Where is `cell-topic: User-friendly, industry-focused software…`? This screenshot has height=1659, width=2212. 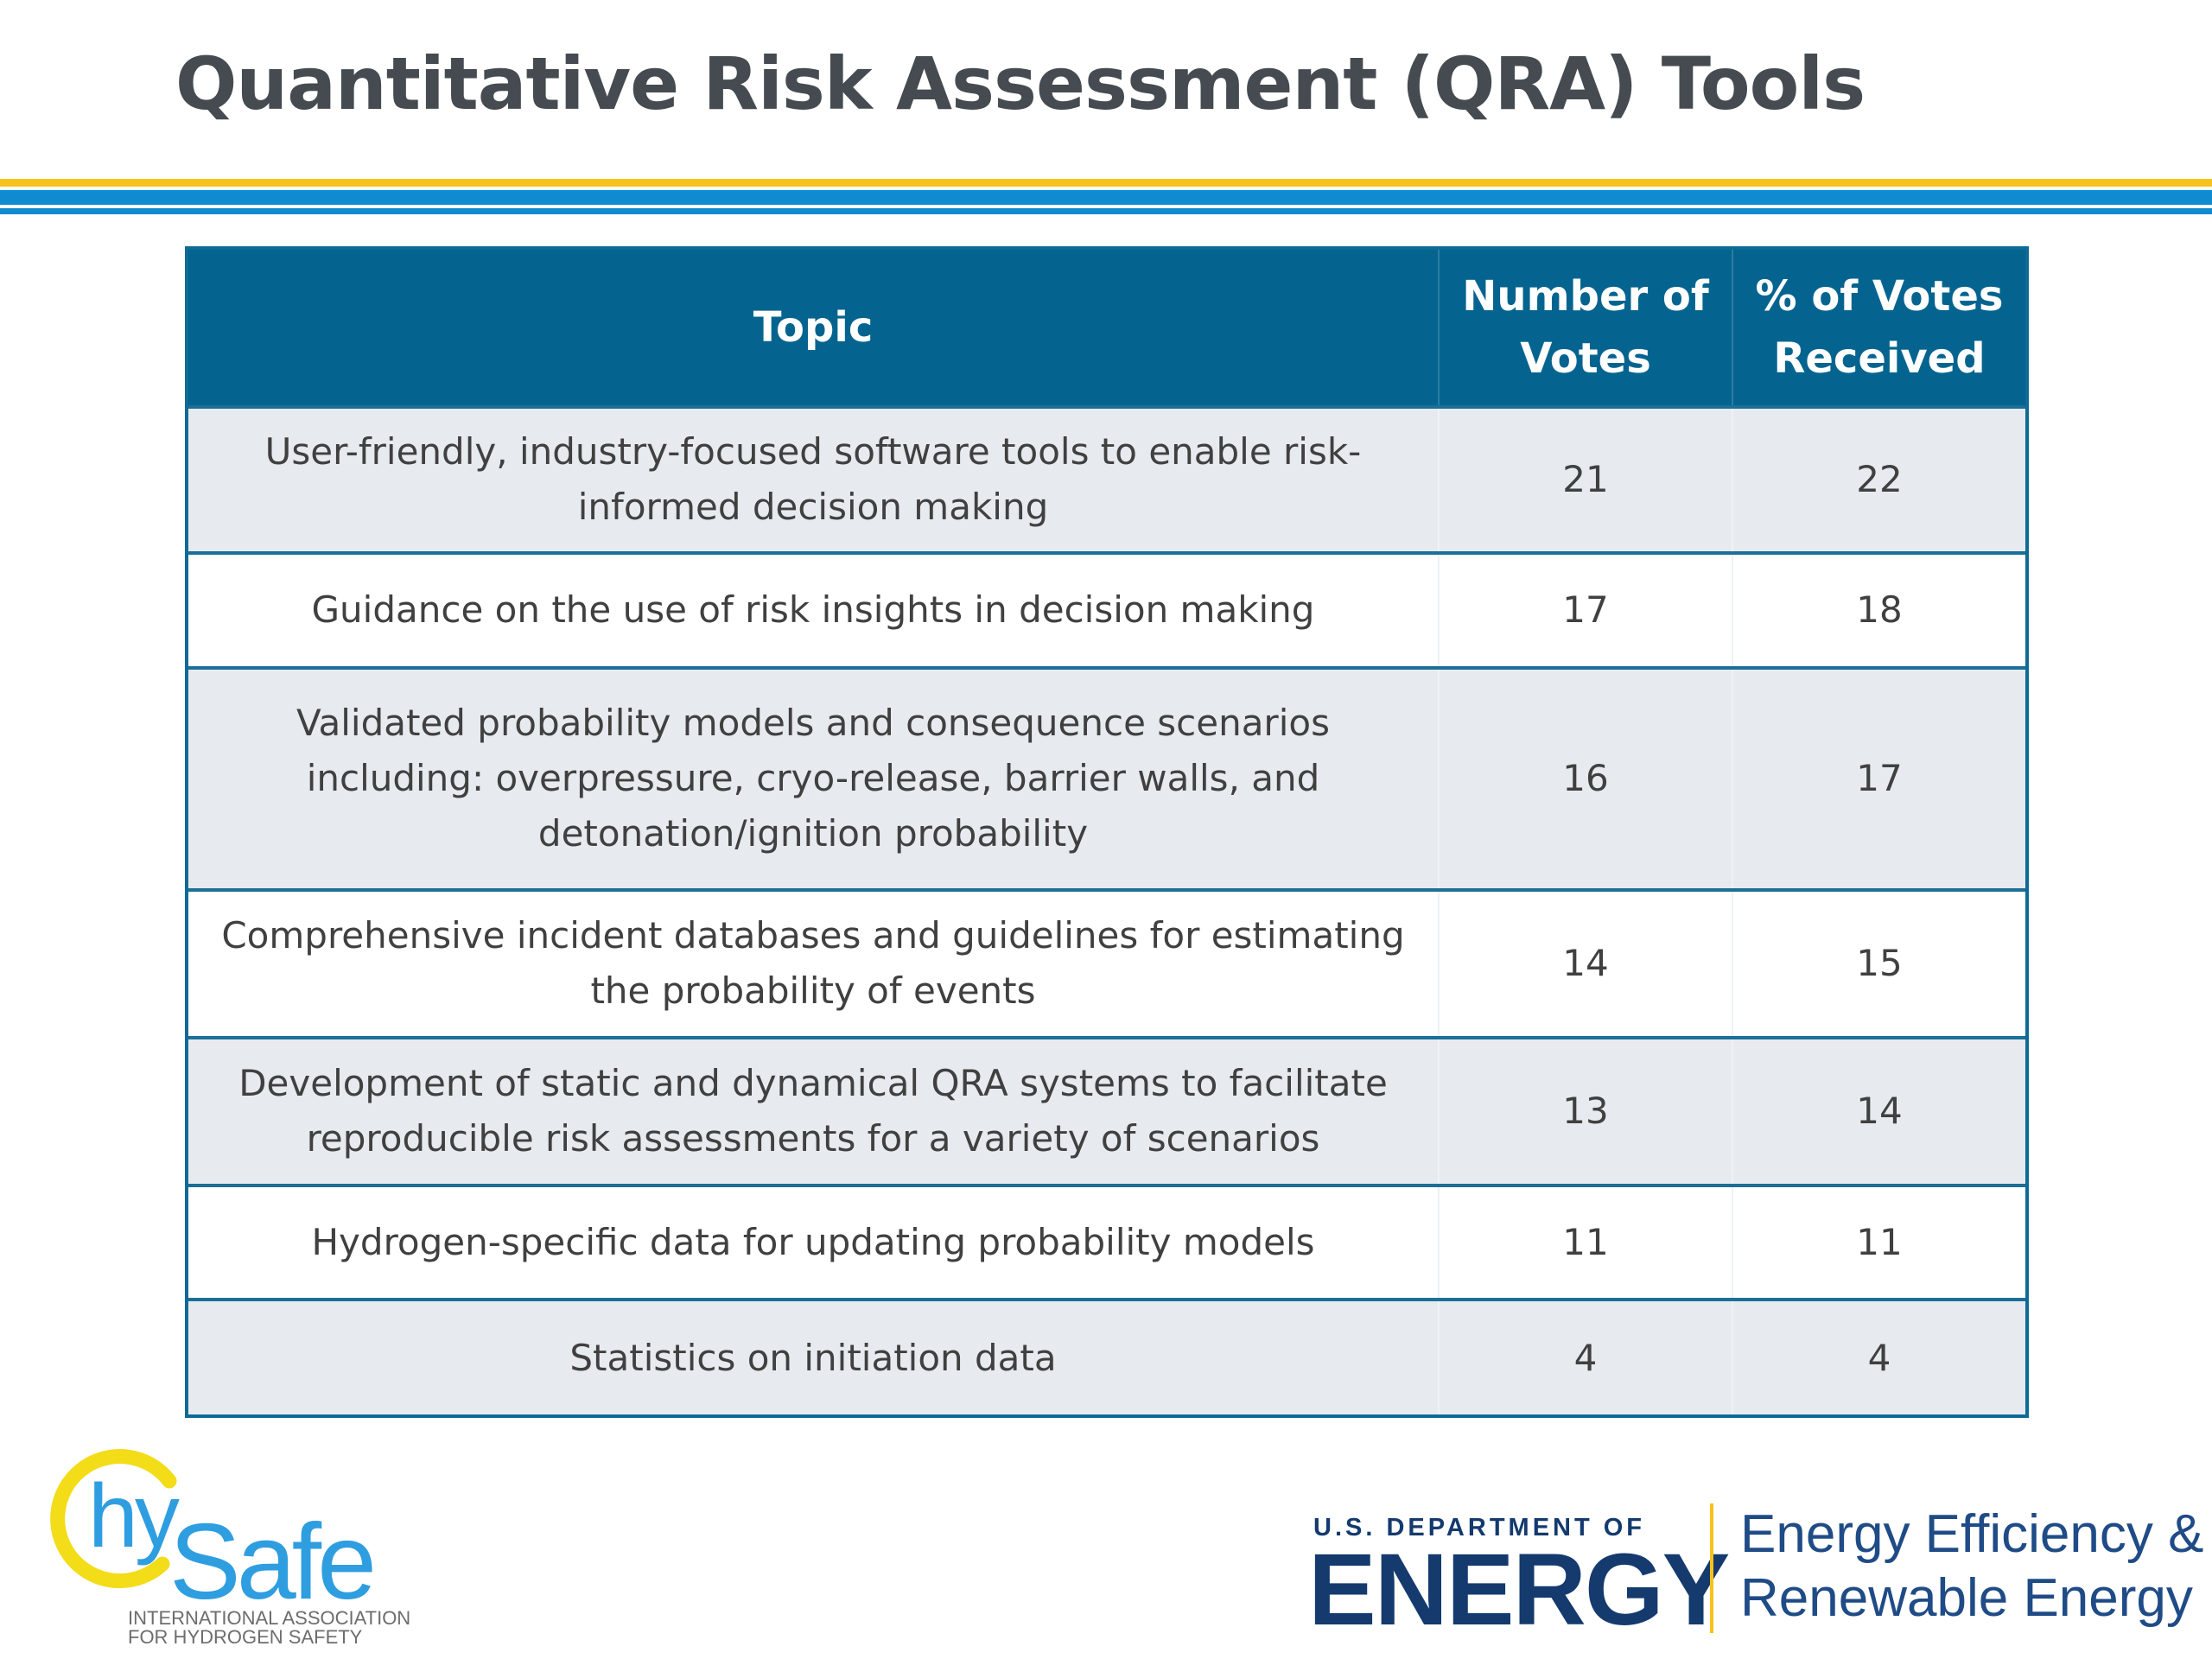 cell-topic: User-friendly, industry-focused software… is located at coordinates (813, 479).